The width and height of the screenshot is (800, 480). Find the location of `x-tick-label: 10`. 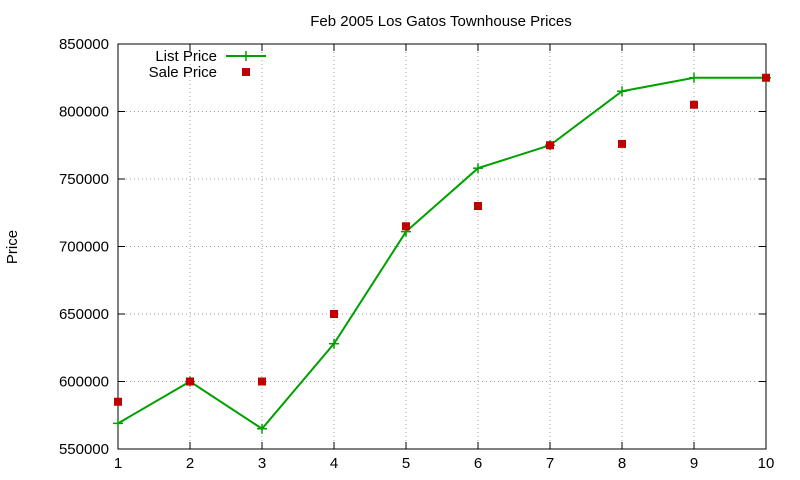

x-tick-label: 10 is located at coordinates (766, 463).